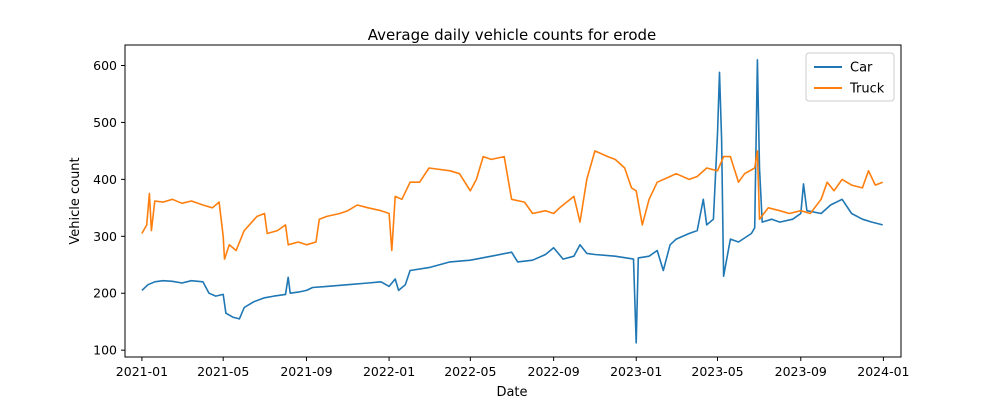 This screenshot has width=1000, height=400. Describe the element at coordinates (636, 371) in the screenshot. I see `x-tick-label: 2023-01` at that location.